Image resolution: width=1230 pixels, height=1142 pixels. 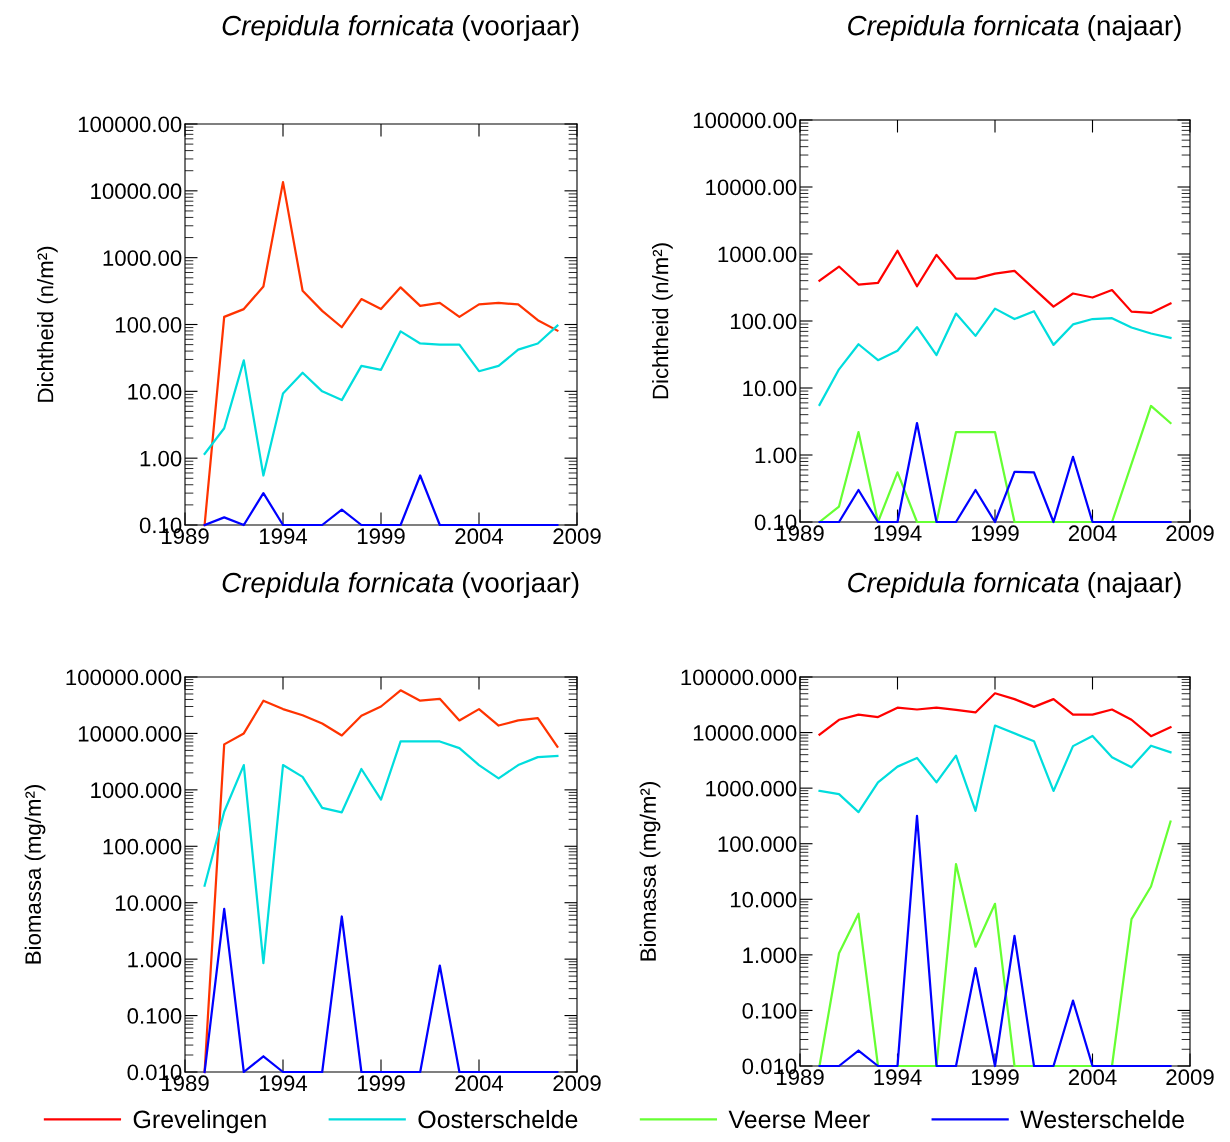 I want to click on legend-label: Veerse Meer, so click(x=799, y=1119).